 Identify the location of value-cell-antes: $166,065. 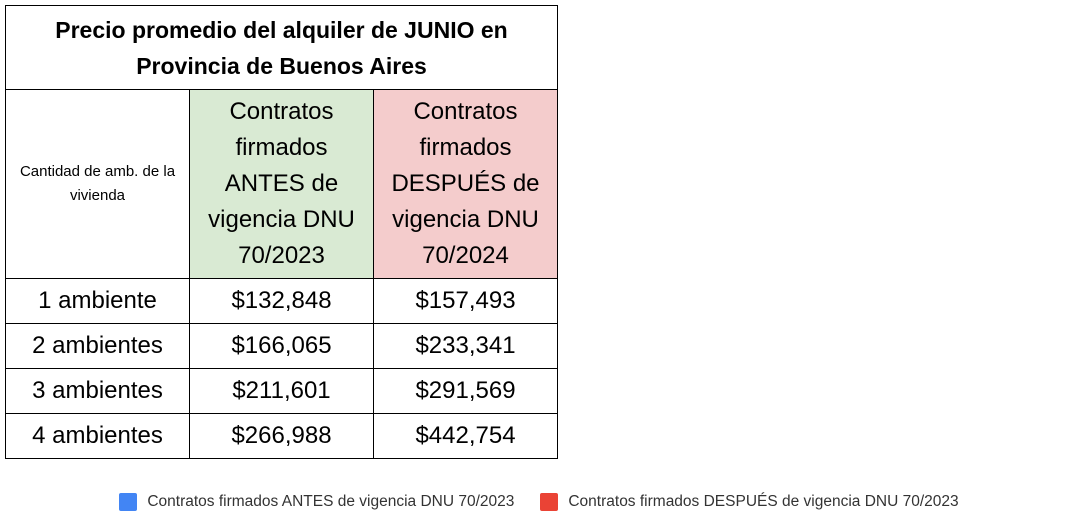
(281, 346).